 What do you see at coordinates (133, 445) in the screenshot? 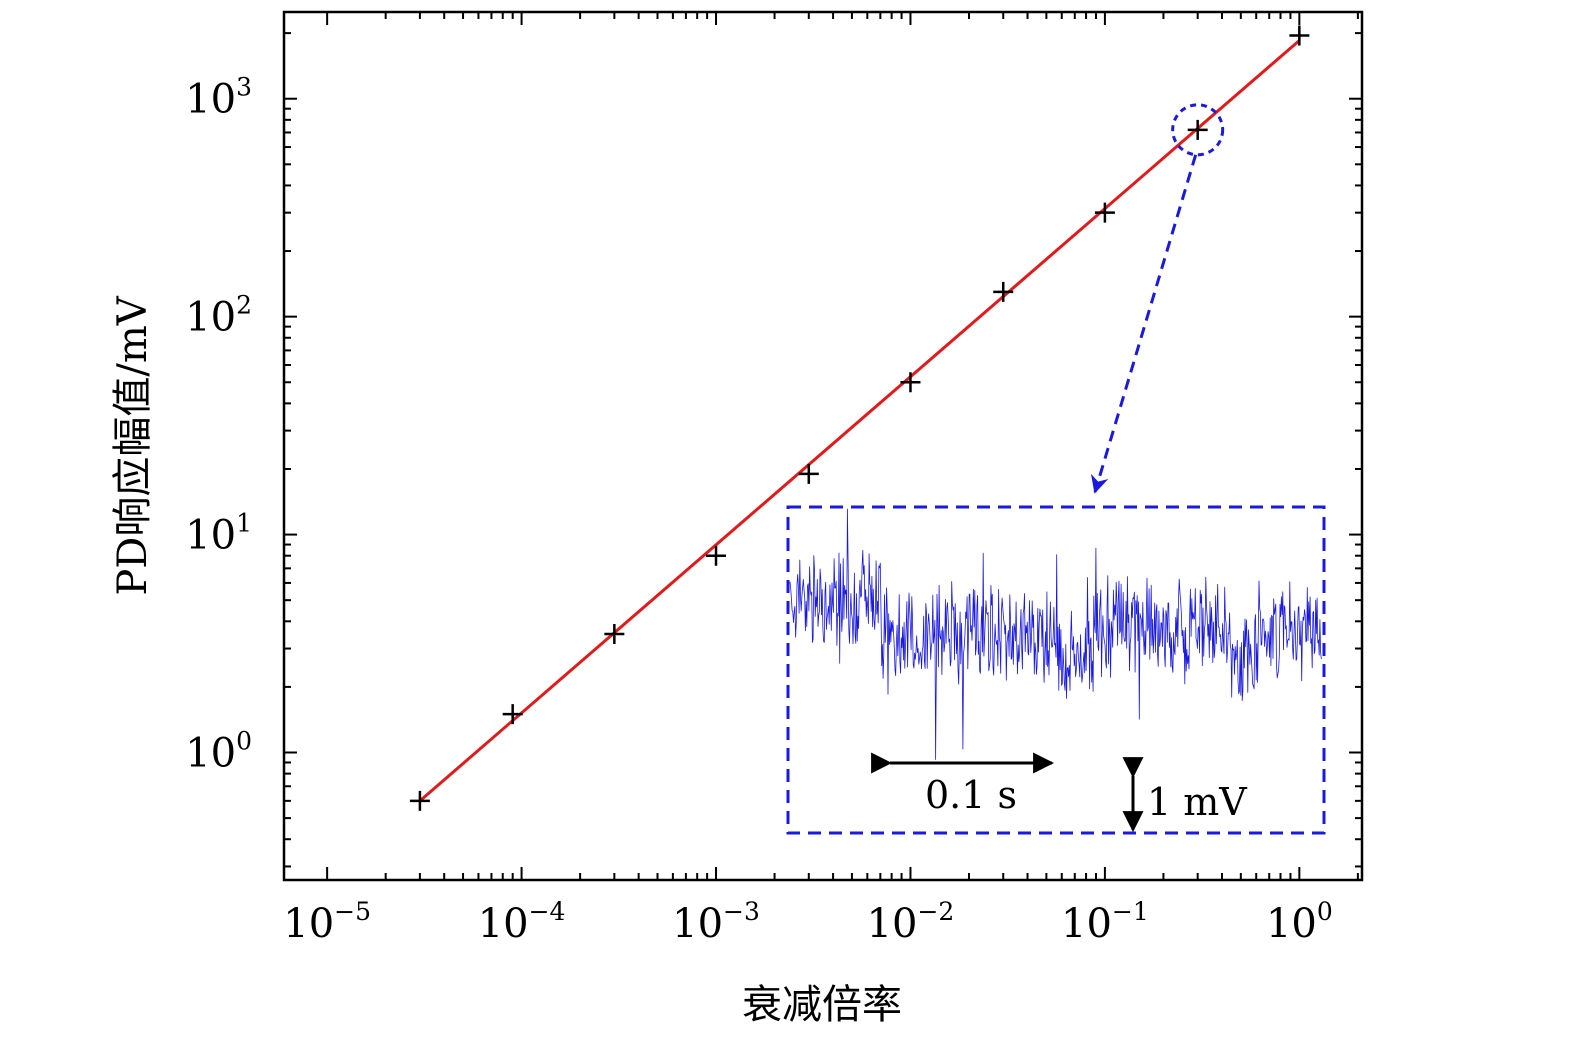
I see `y-axis-title: PD响应幅值/mV` at bounding box center [133, 445].